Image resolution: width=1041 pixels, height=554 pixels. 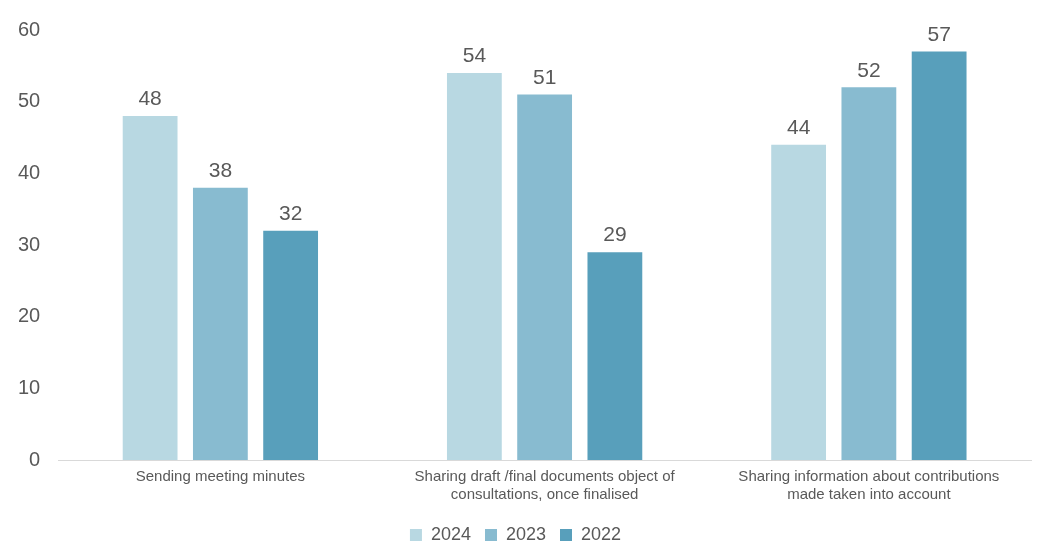 I want to click on data-label: 38, so click(x=220, y=169).